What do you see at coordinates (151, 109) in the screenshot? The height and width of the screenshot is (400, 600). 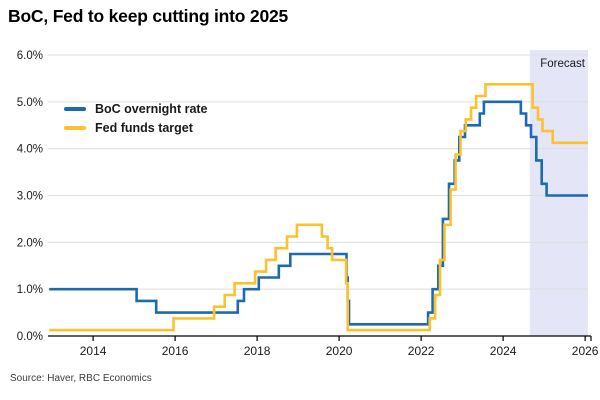 I see `legend-label-boc: BoC overnight rate` at bounding box center [151, 109].